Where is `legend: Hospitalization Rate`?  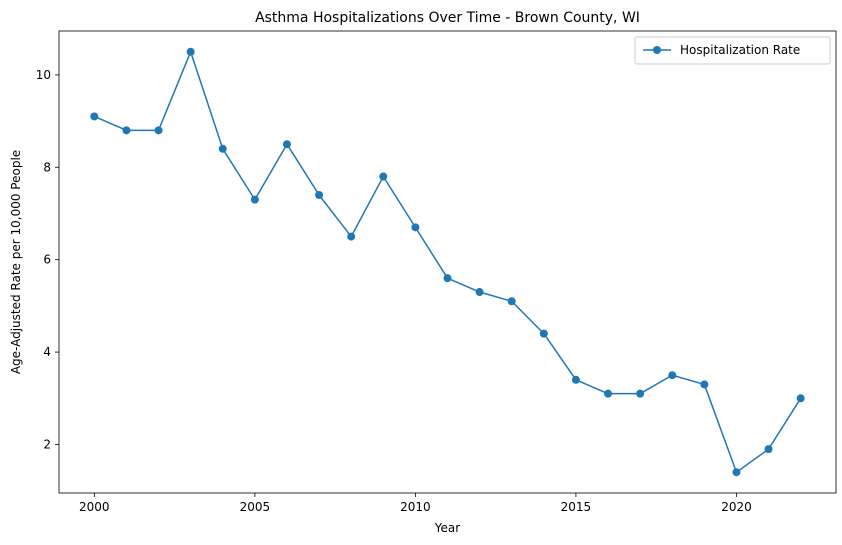 legend: Hospitalization Rate is located at coordinates (732, 50).